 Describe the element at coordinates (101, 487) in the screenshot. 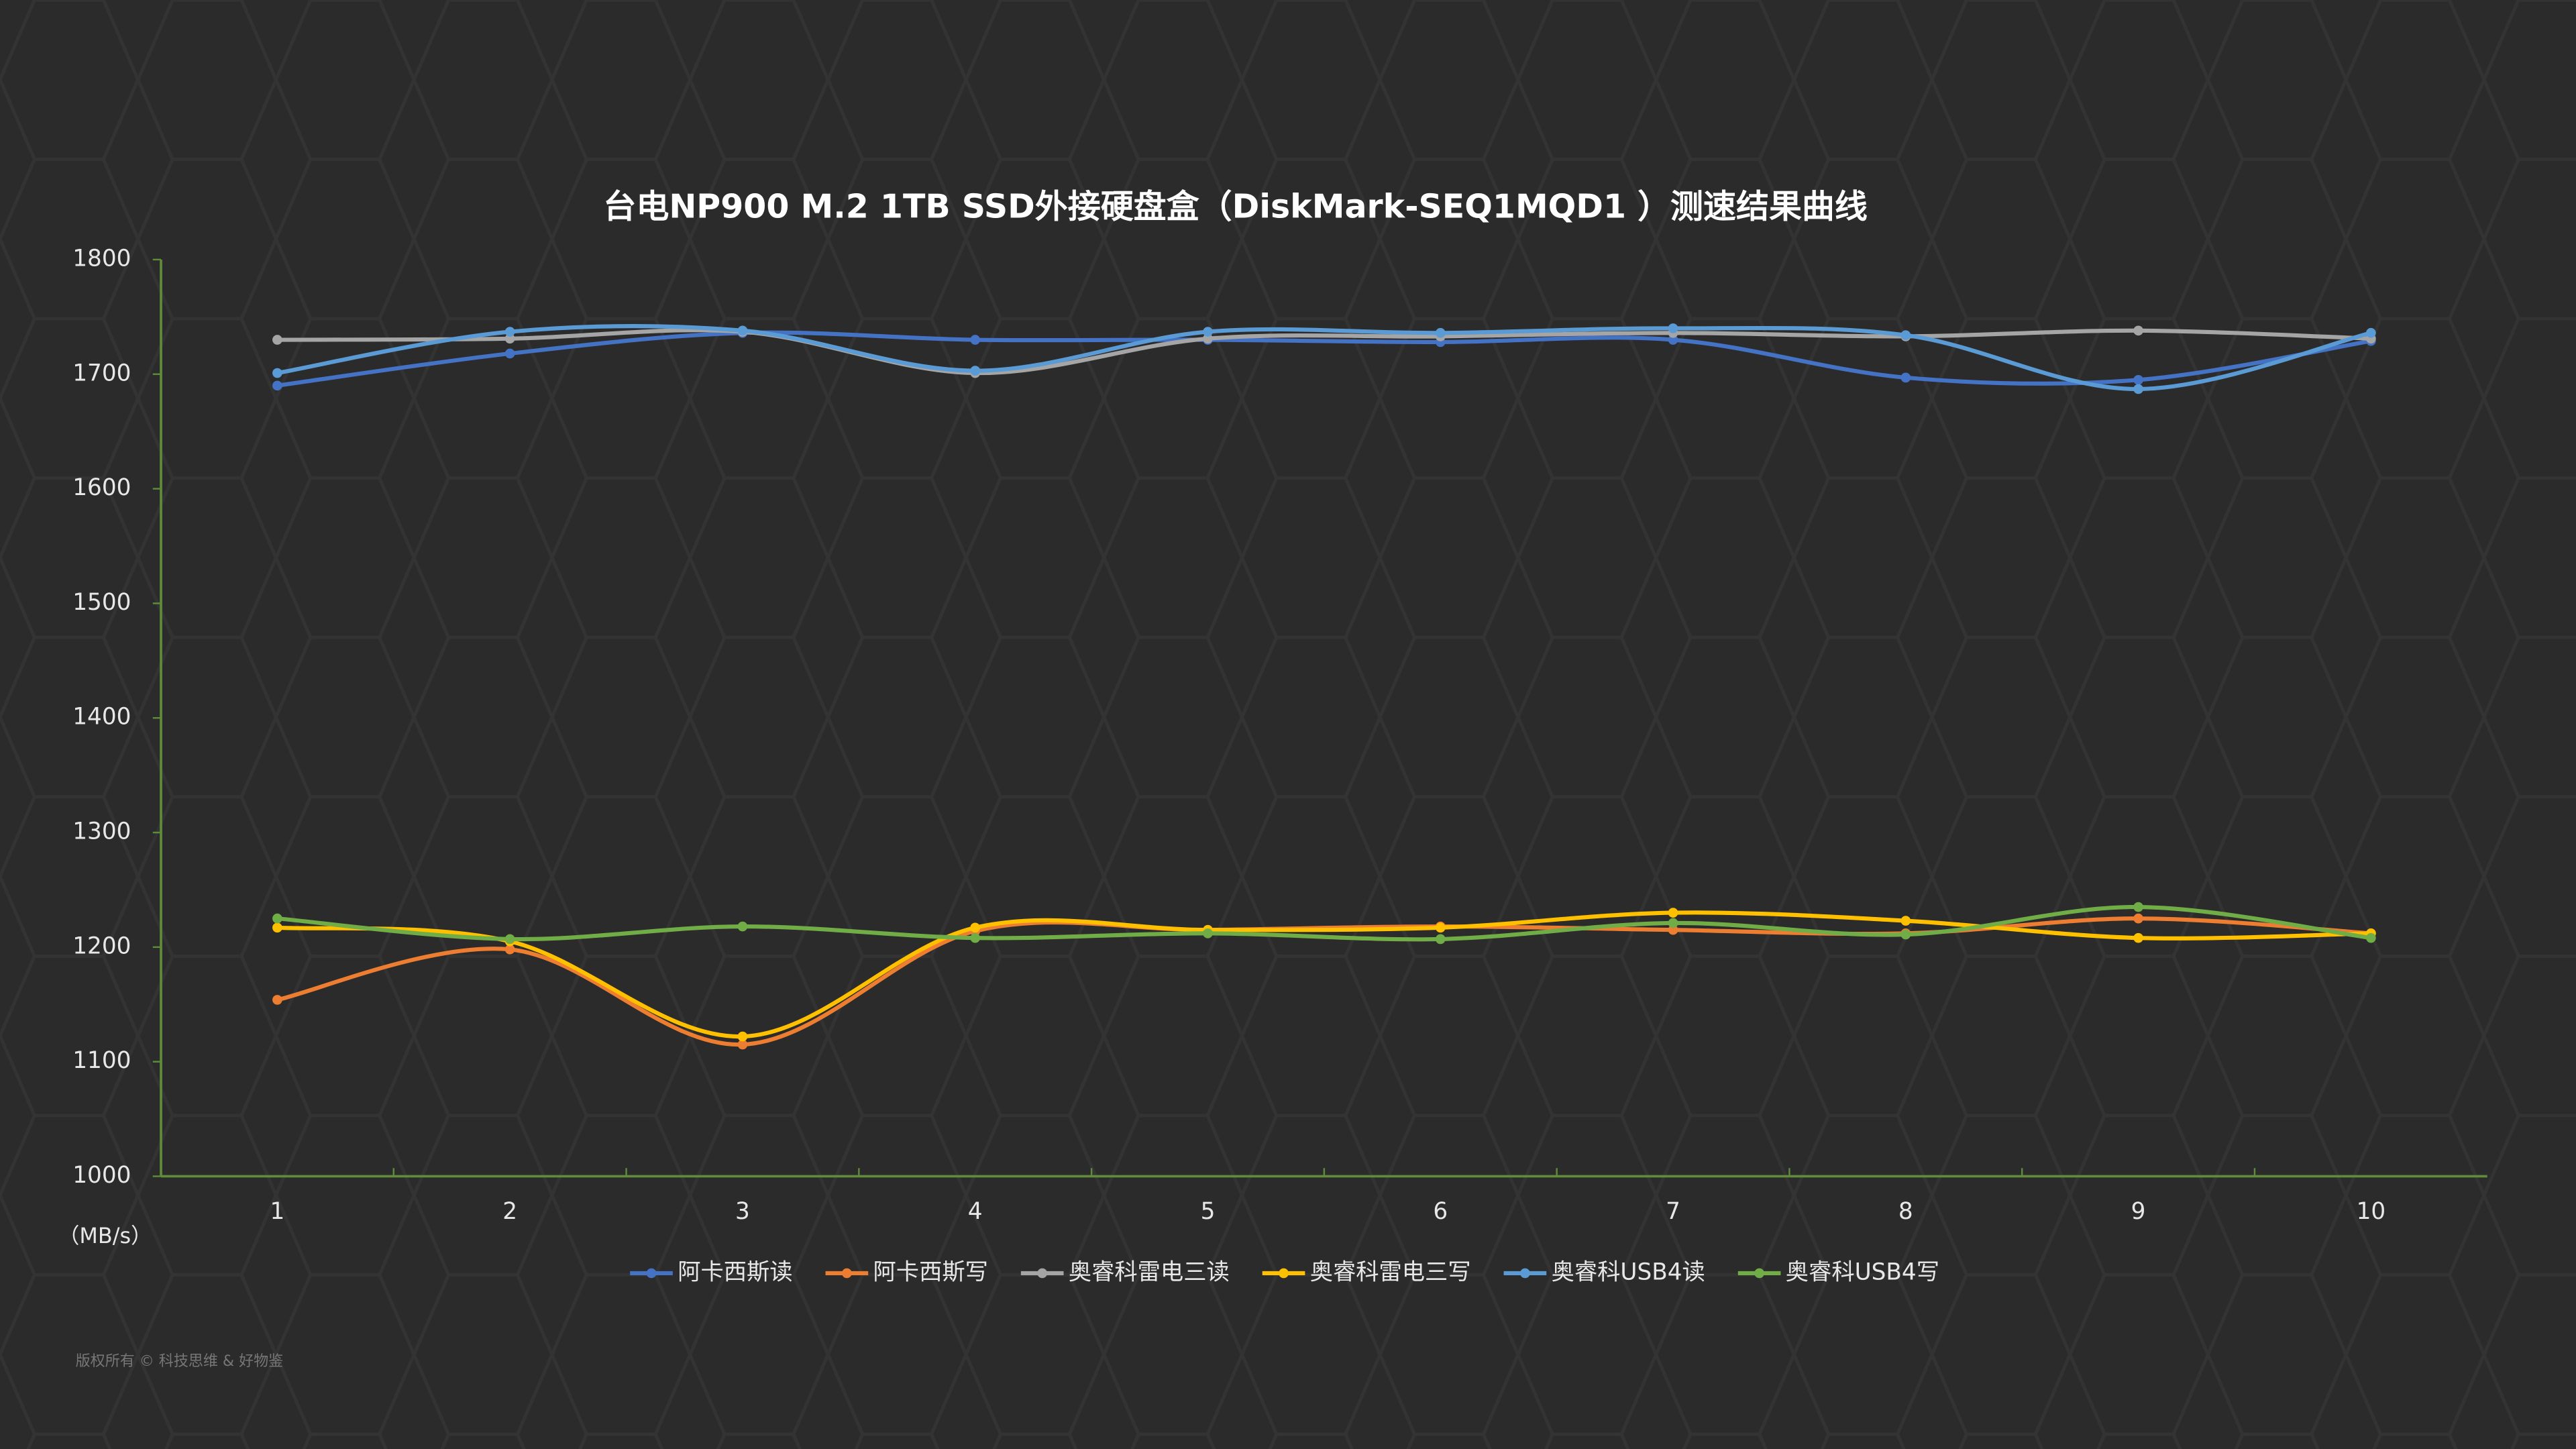

I see `y-tick-label: 1600` at that location.